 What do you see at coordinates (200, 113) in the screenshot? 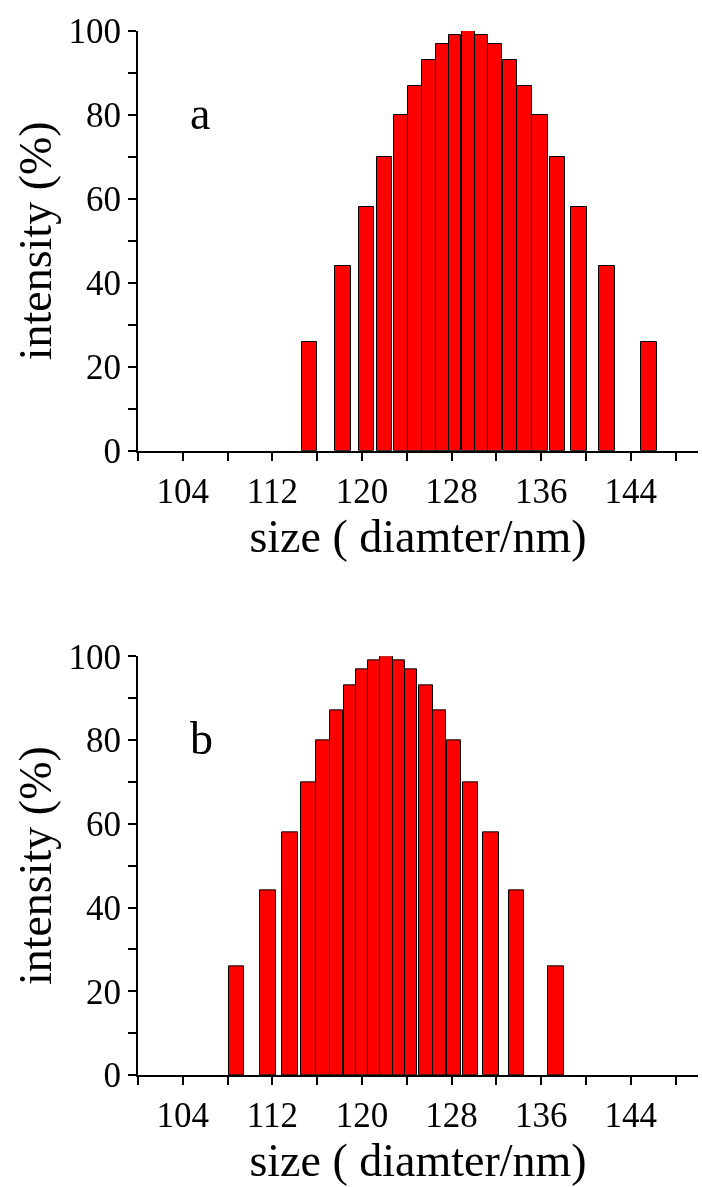
I see `annotation: a` at bounding box center [200, 113].